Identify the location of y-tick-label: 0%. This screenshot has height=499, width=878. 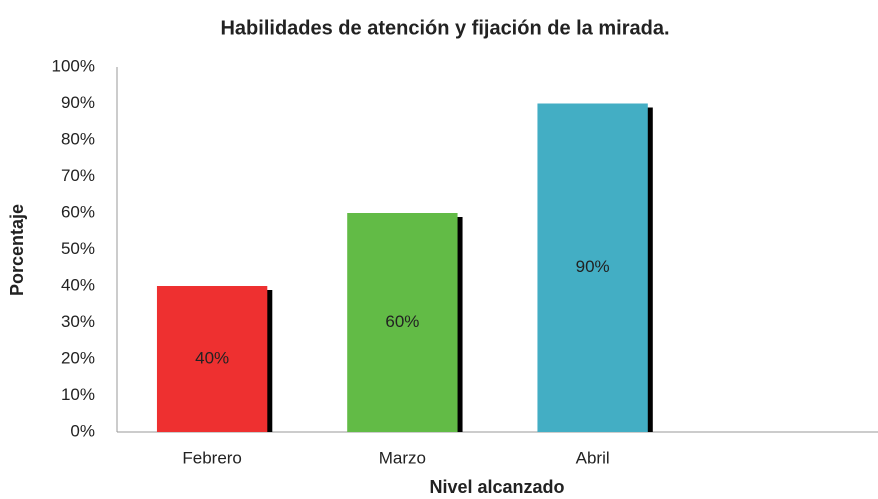
(82, 430).